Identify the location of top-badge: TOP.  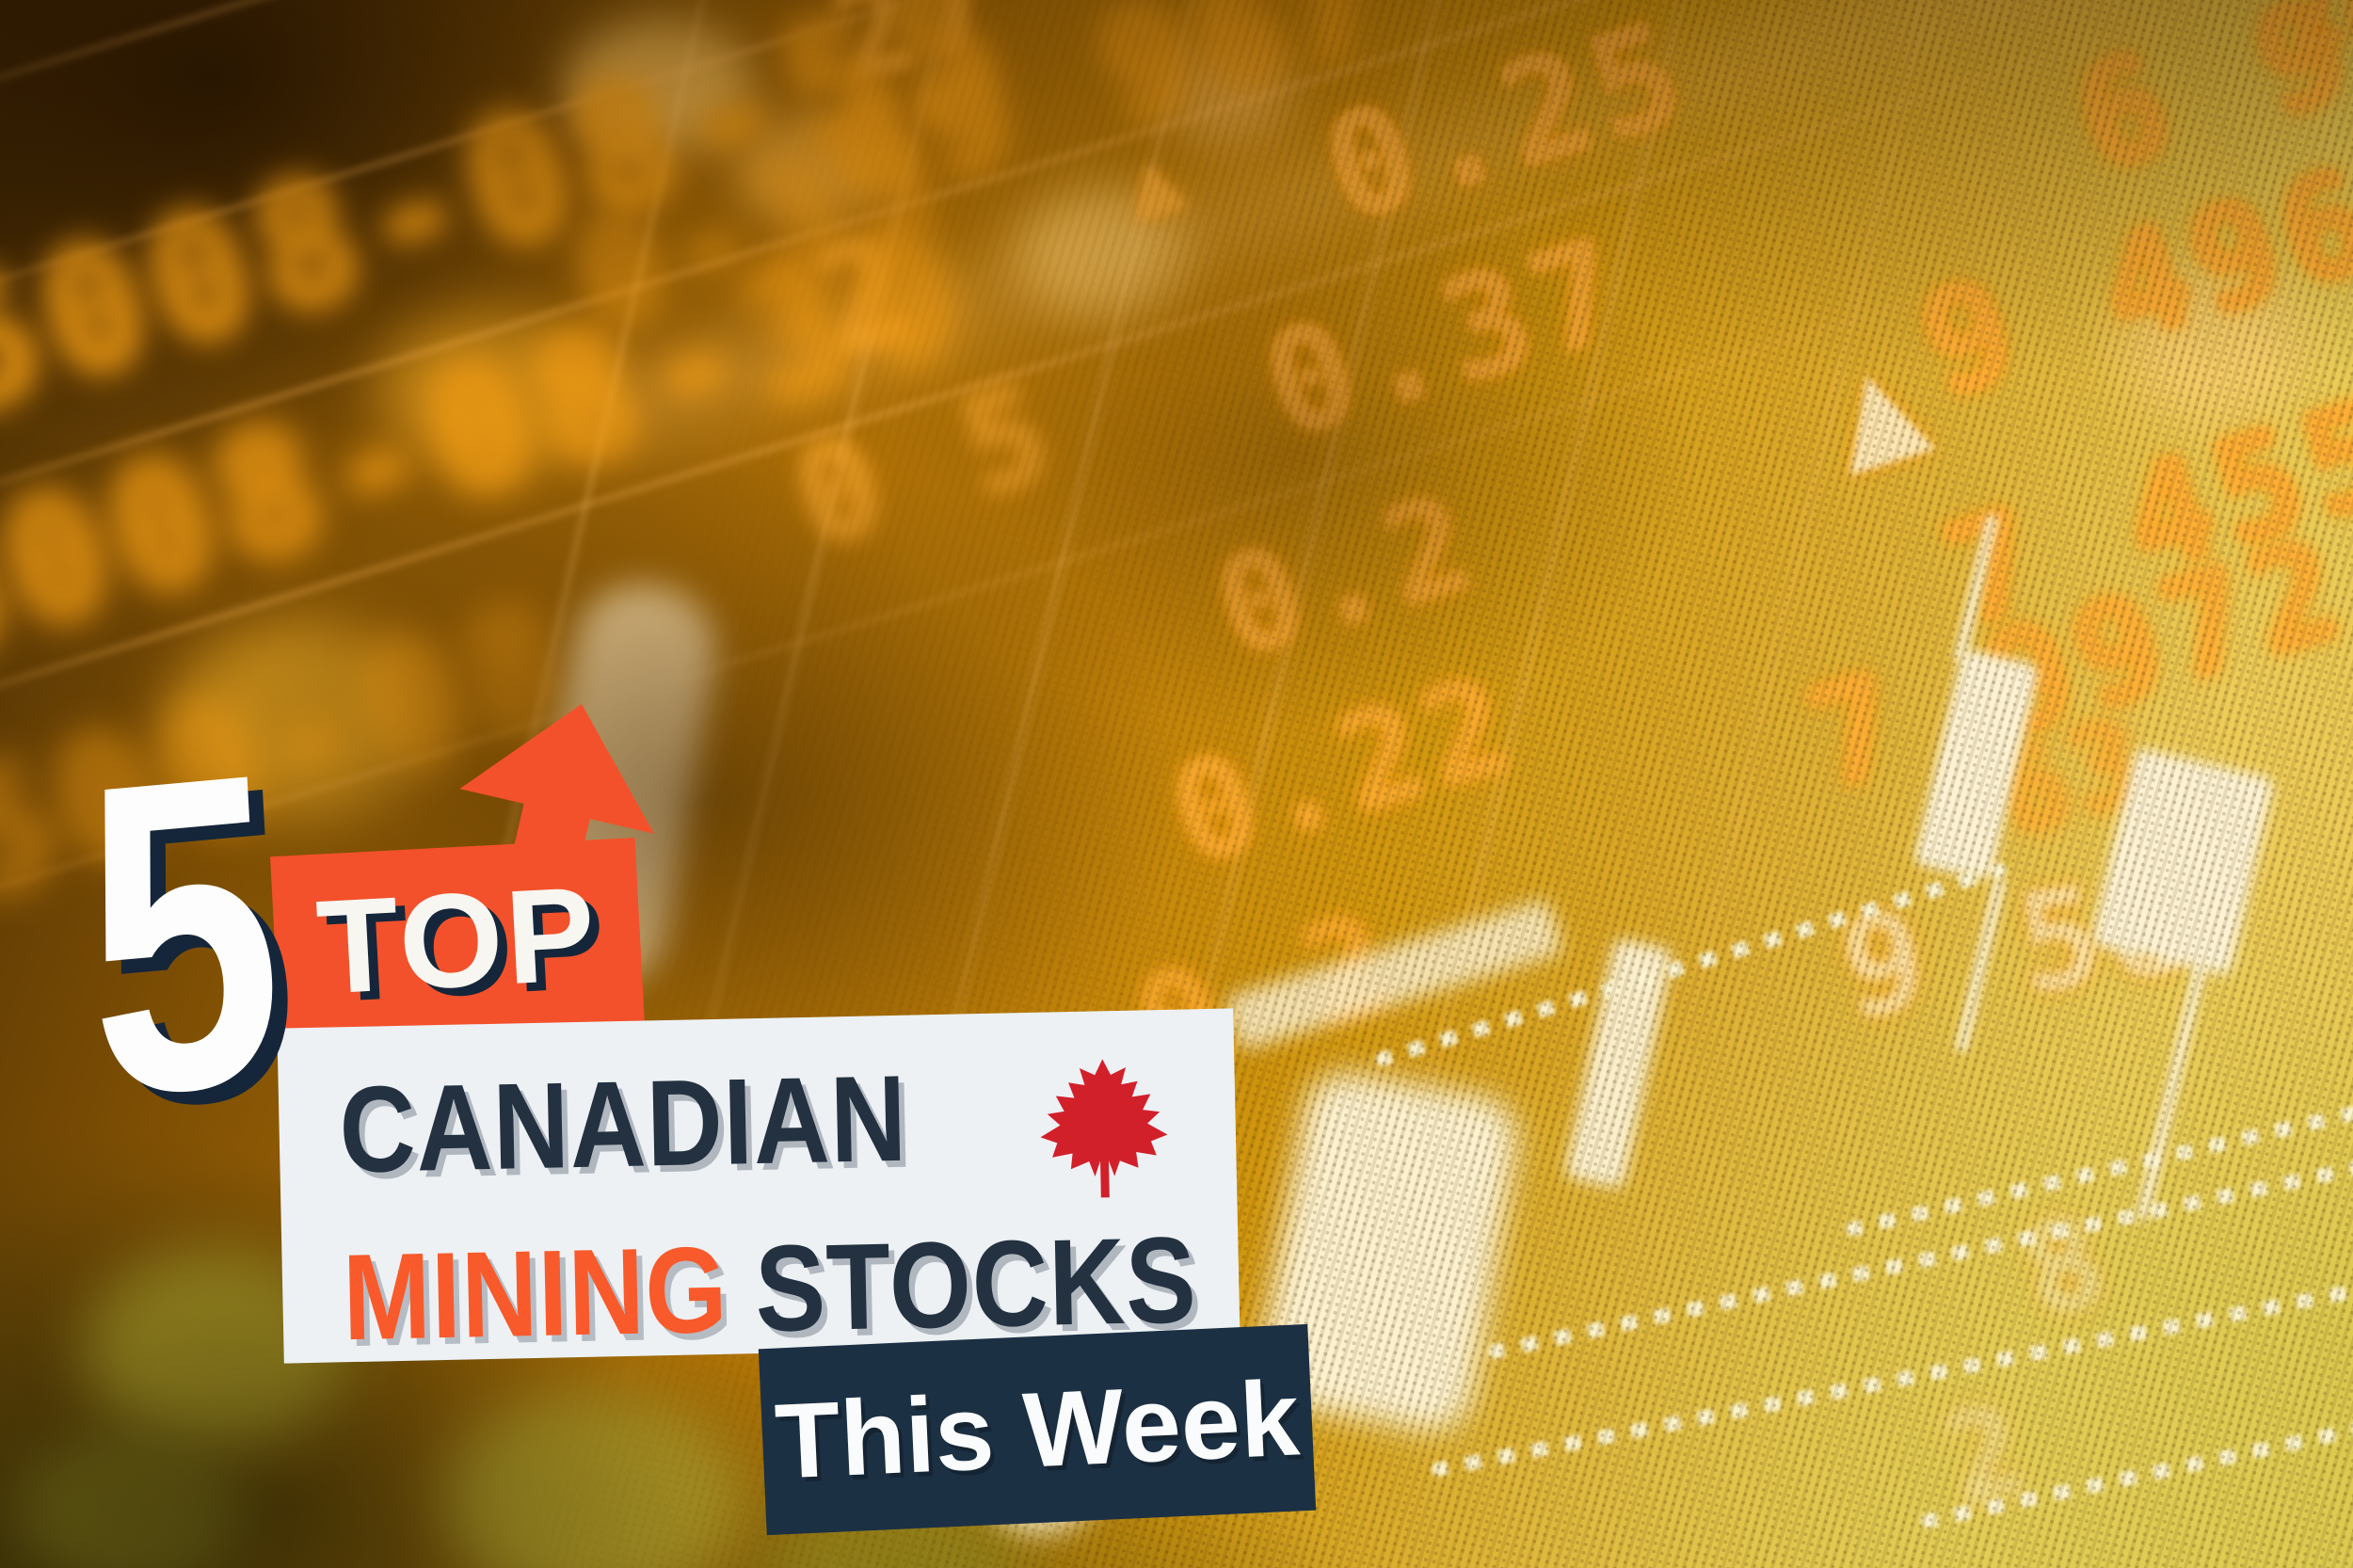
(457, 941).